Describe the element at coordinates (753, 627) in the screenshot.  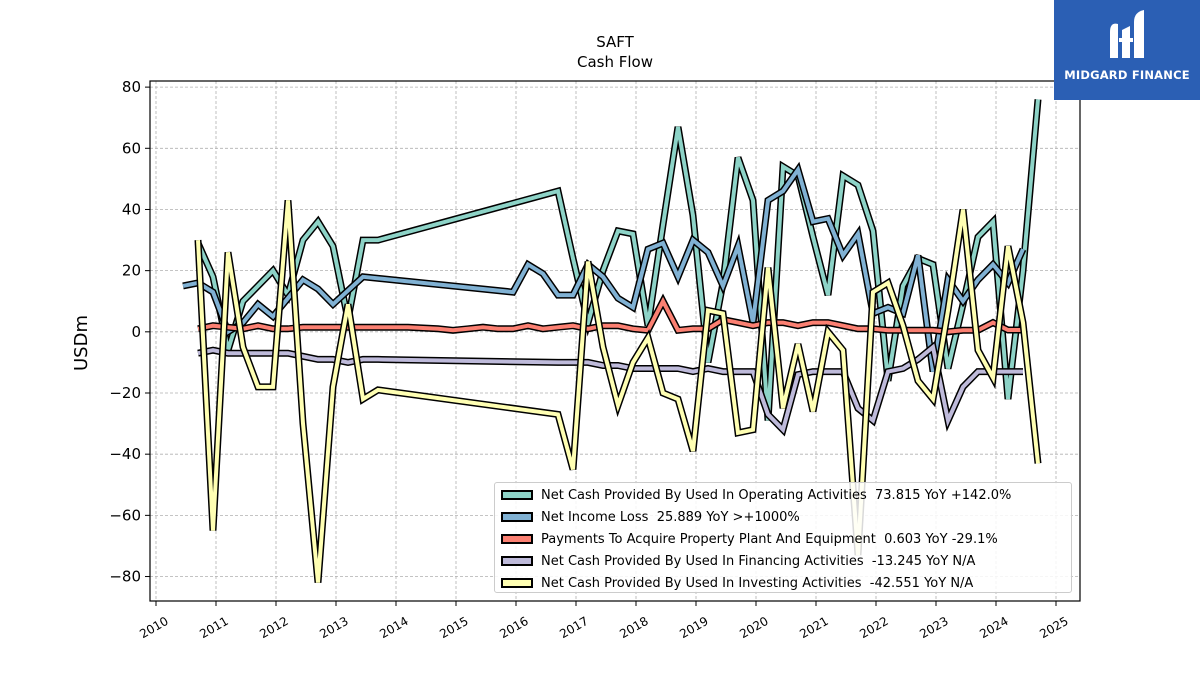
I see `x-tick-label: 2020` at that location.